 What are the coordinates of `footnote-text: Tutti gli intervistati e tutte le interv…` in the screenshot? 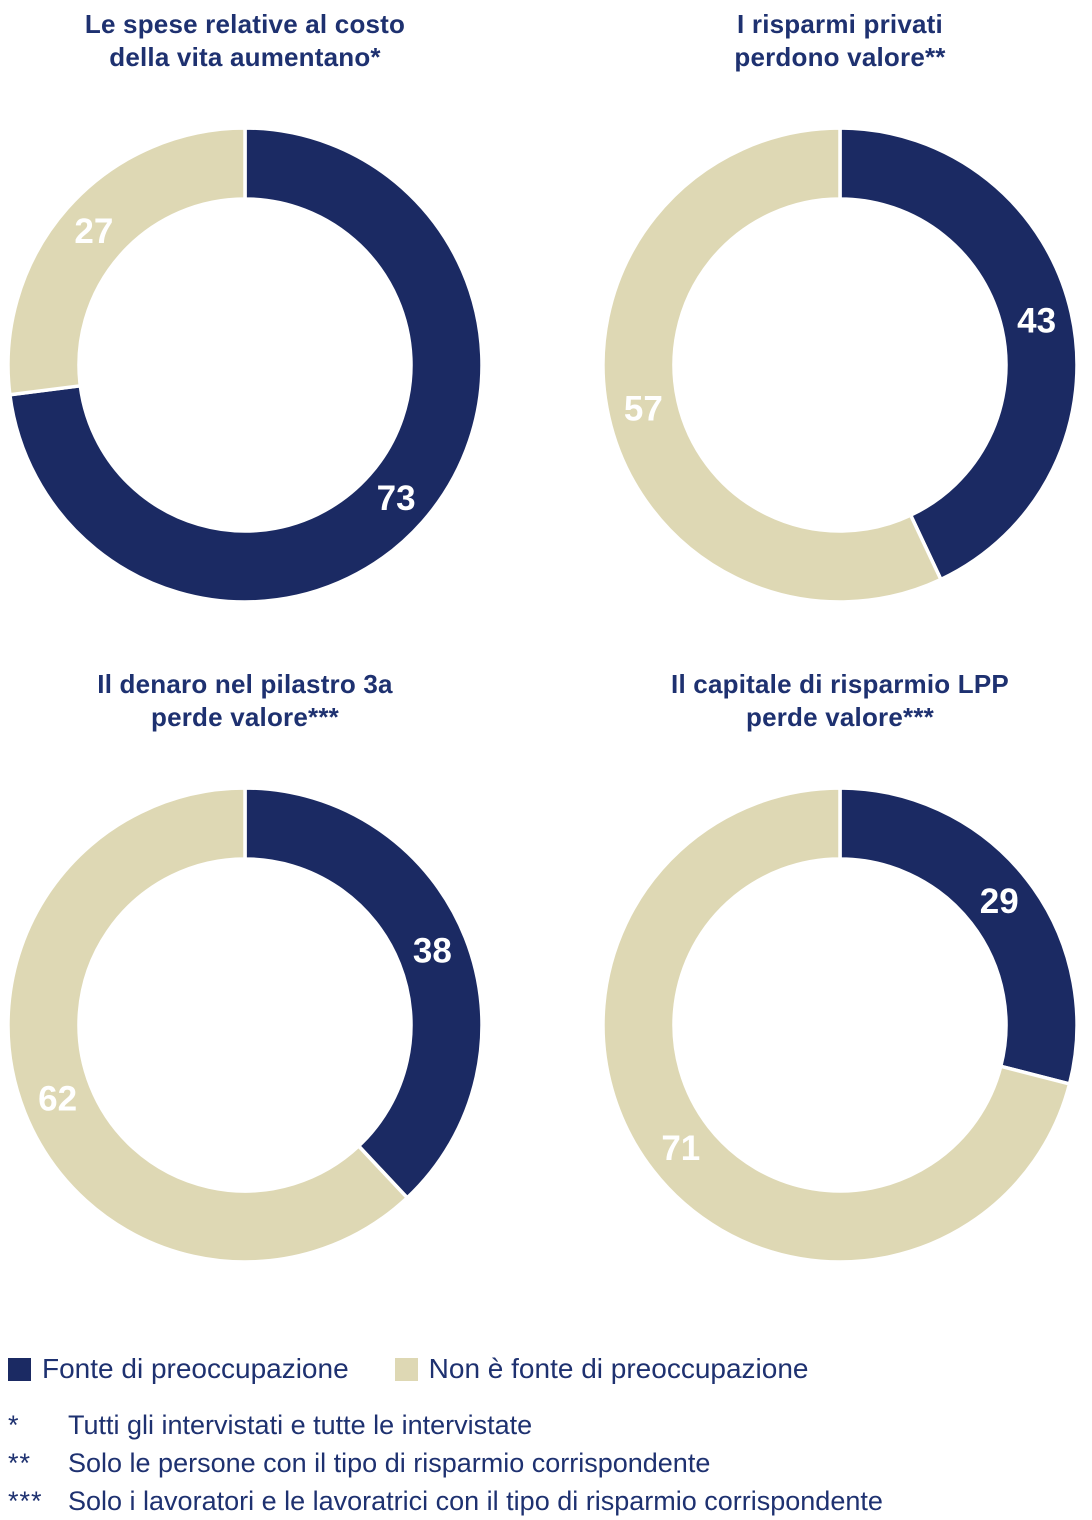 It's located at (300, 1425).